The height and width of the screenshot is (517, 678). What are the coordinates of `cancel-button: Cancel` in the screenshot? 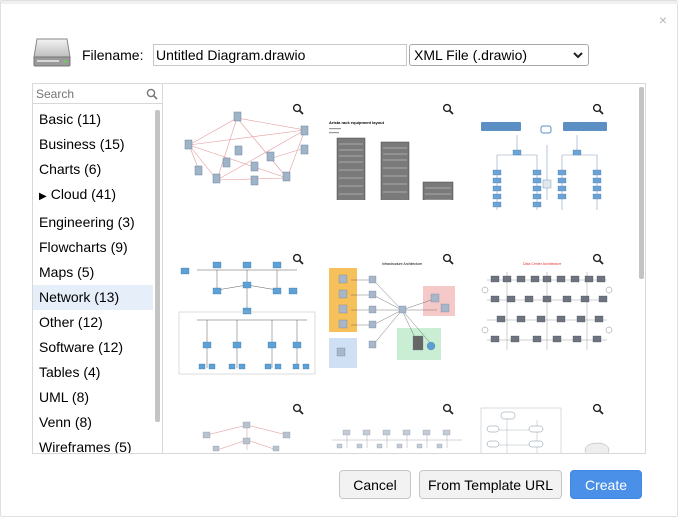 It's located at (375, 484).